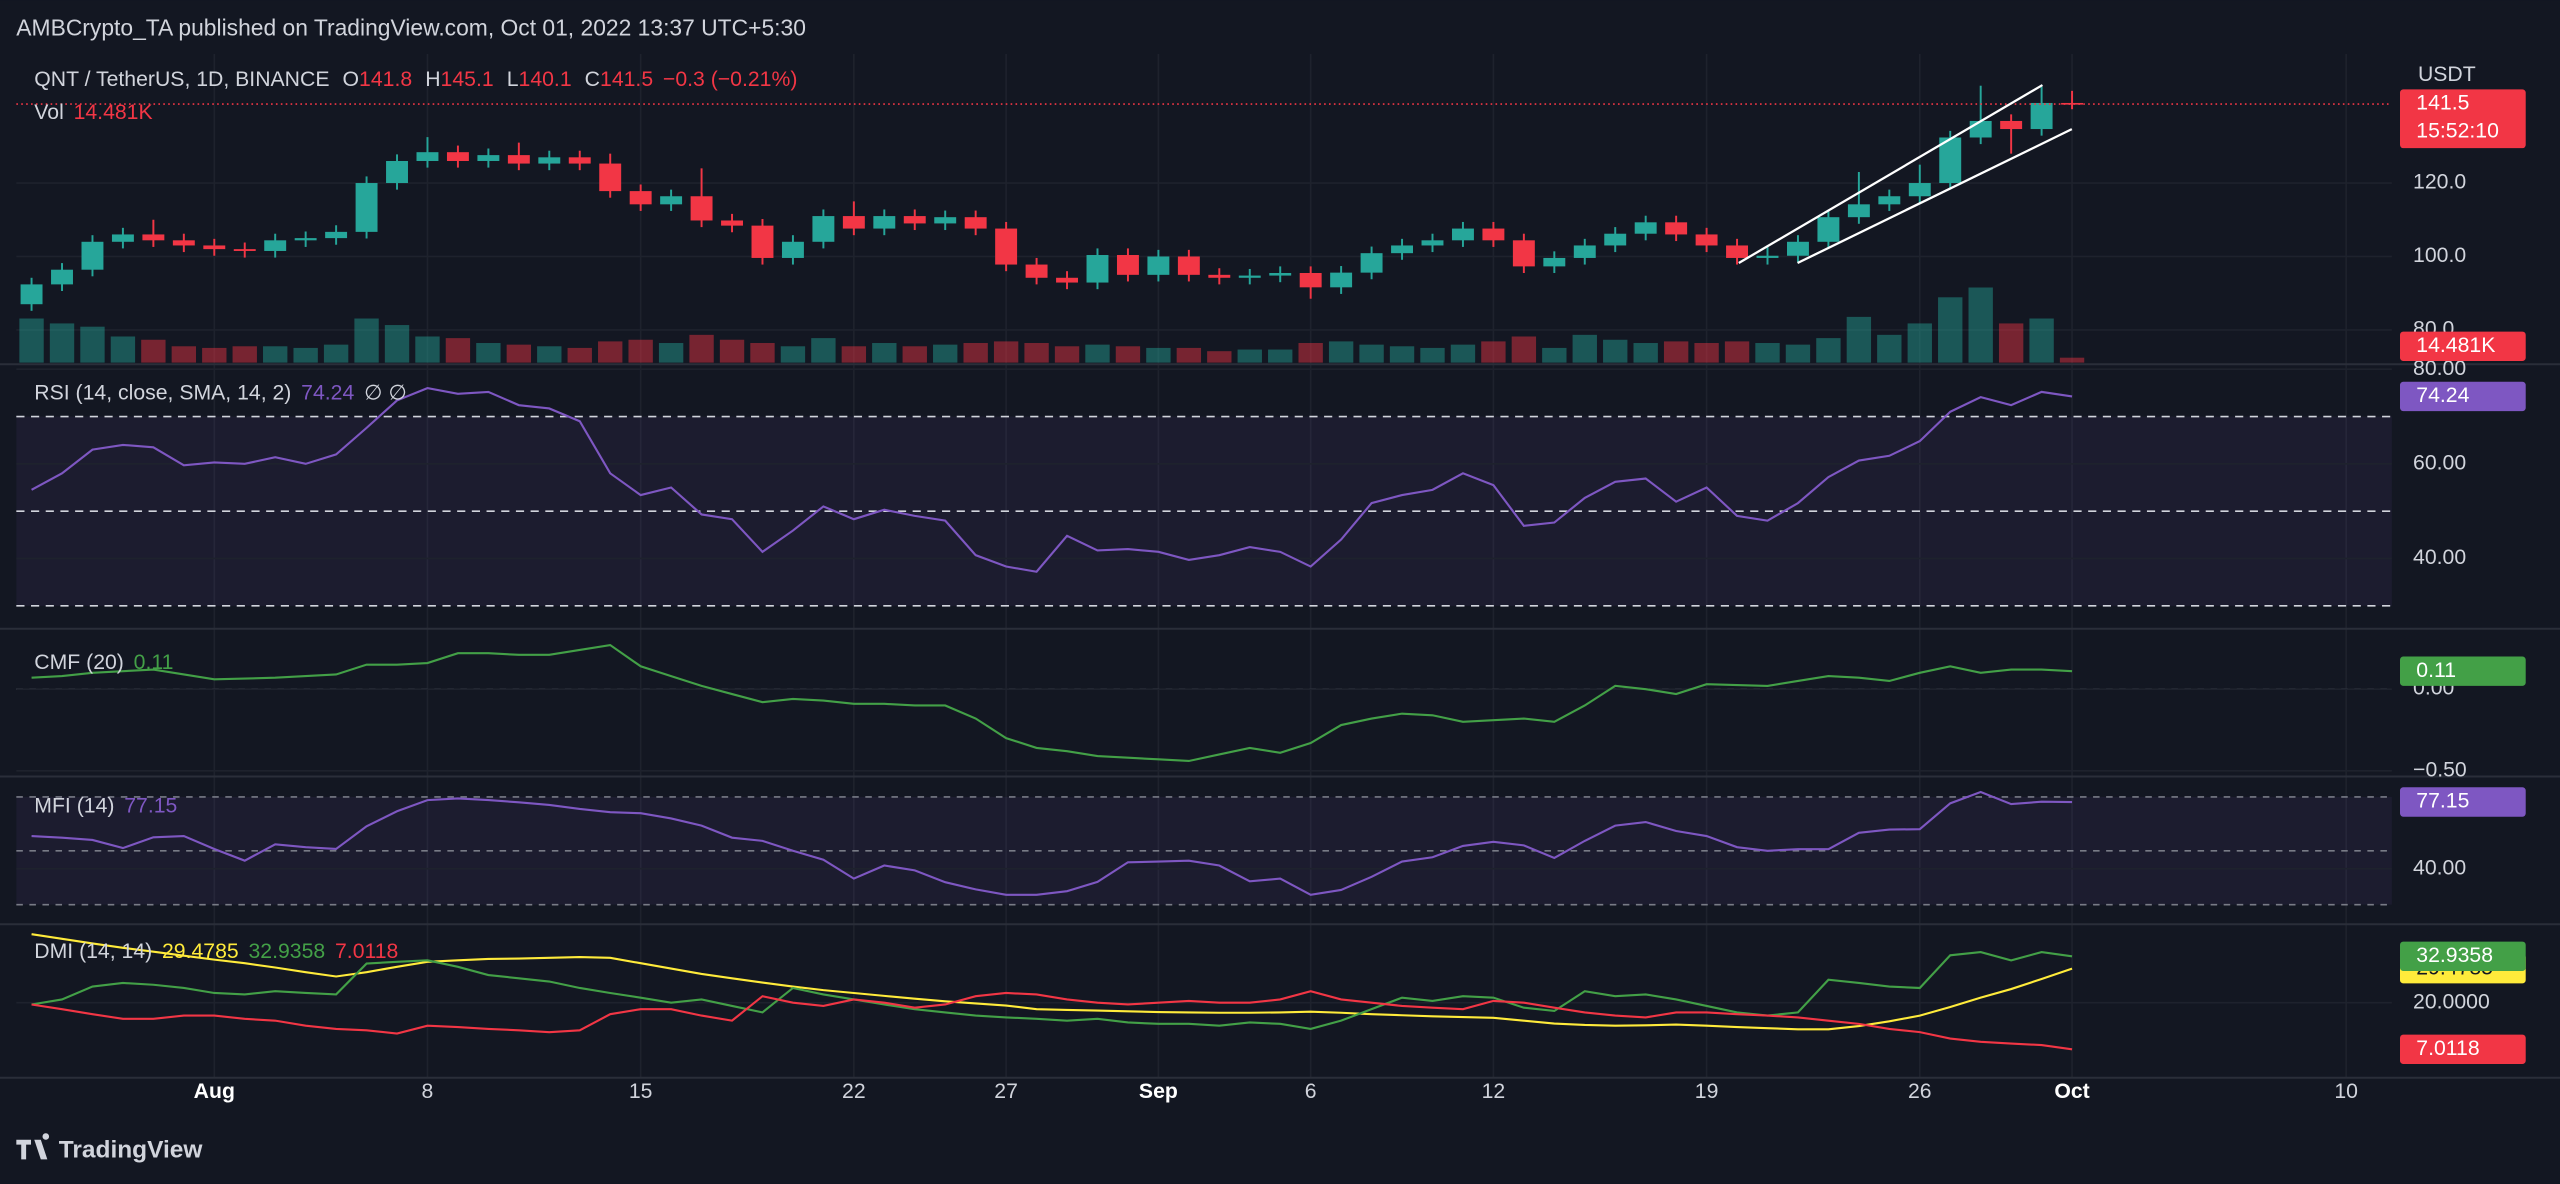  What do you see at coordinates (2439, 182) in the screenshot?
I see `y-tick-label: 120.0` at bounding box center [2439, 182].